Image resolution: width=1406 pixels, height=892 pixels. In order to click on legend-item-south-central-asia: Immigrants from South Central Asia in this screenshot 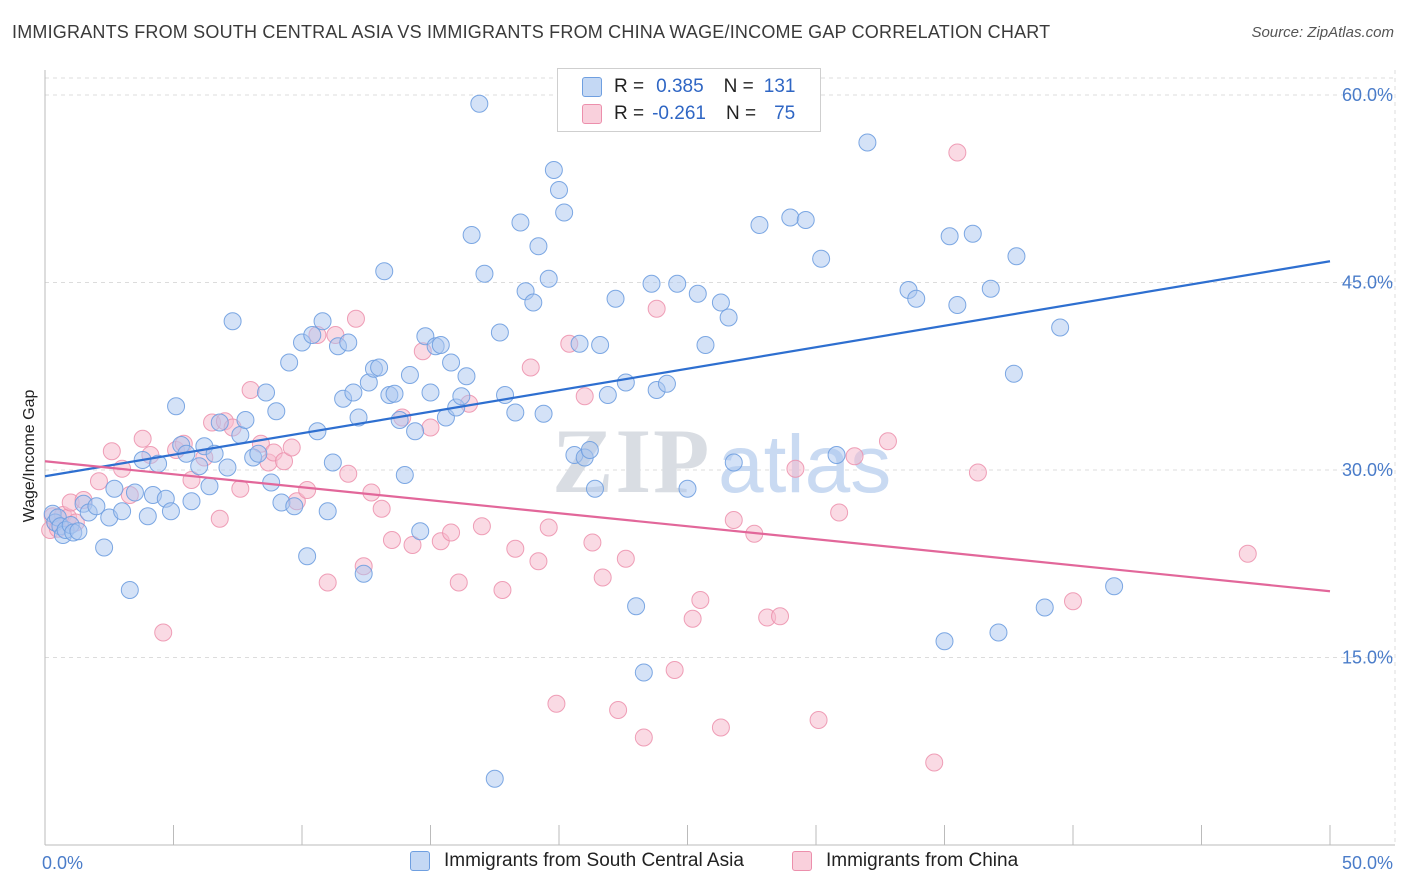, I will do `click(577, 861)`.